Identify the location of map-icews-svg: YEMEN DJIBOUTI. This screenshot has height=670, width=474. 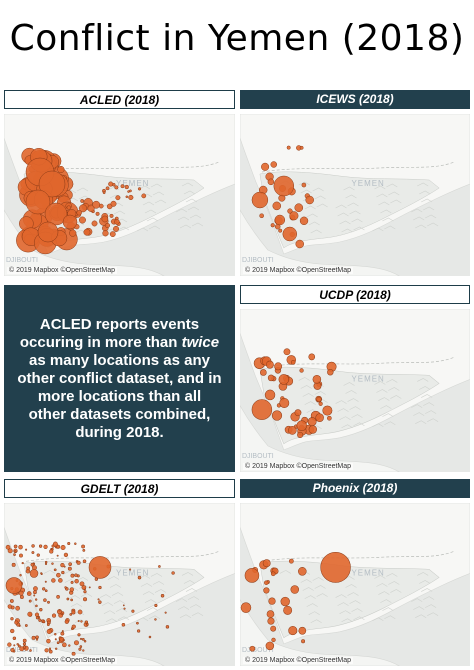
(355, 195).